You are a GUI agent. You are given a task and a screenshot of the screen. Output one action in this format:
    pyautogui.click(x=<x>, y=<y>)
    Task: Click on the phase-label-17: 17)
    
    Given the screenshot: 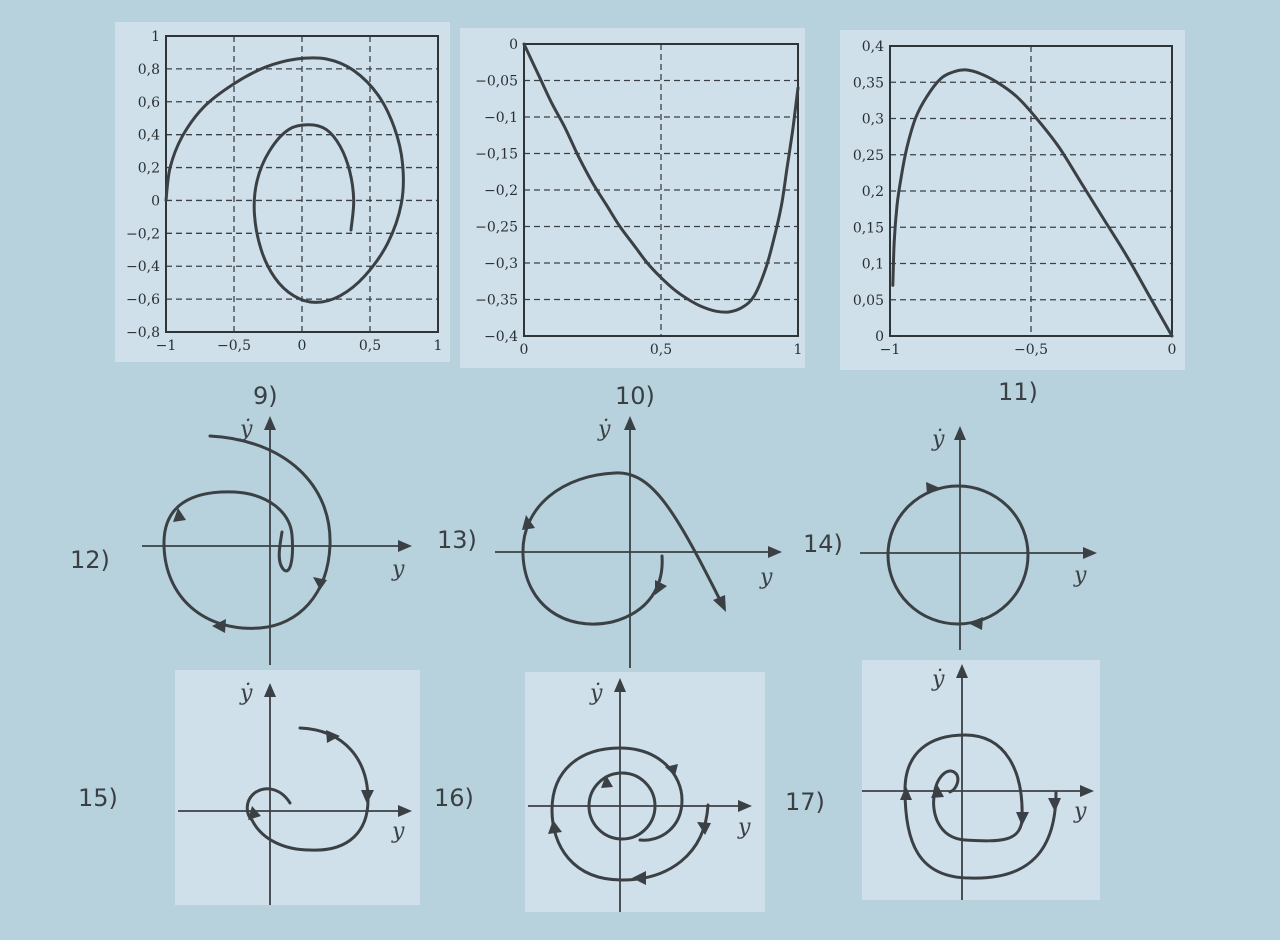 What is the action you would take?
    pyautogui.click(x=805, y=802)
    